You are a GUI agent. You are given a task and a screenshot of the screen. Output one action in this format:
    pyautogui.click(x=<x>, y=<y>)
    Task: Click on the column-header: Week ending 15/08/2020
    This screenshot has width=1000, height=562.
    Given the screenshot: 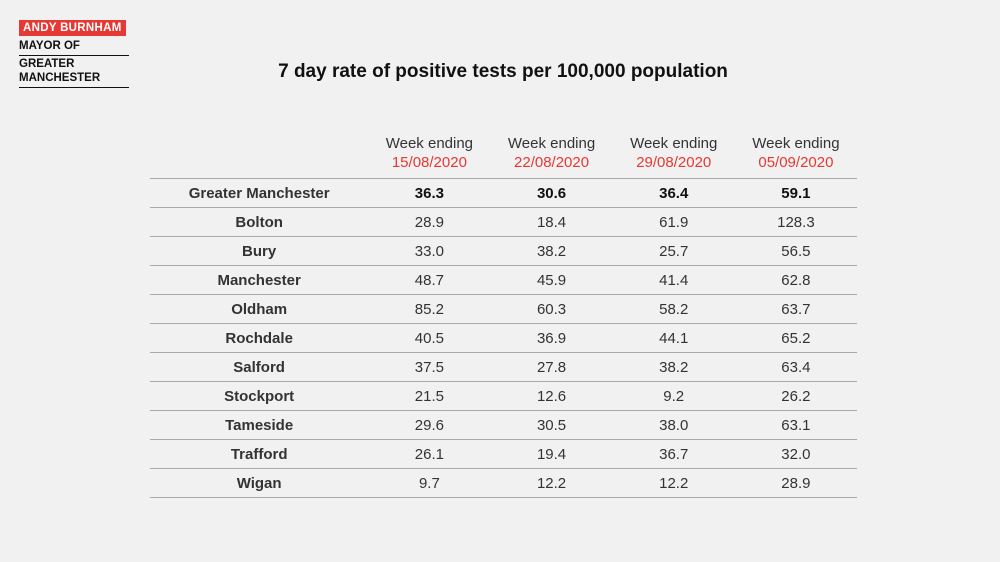 What is the action you would take?
    pyautogui.click(x=429, y=156)
    